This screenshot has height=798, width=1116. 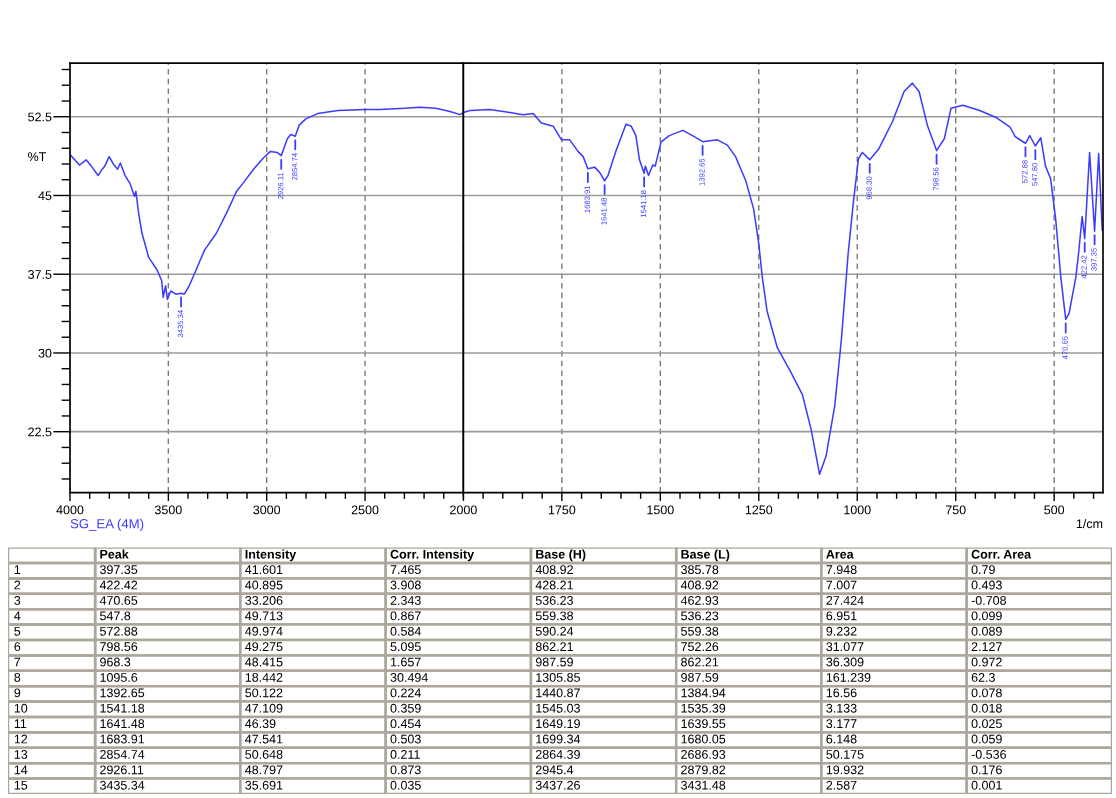 What do you see at coordinates (986, 631) in the screenshot?
I see `data-label: 0.089` at bounding box center [986, 631].